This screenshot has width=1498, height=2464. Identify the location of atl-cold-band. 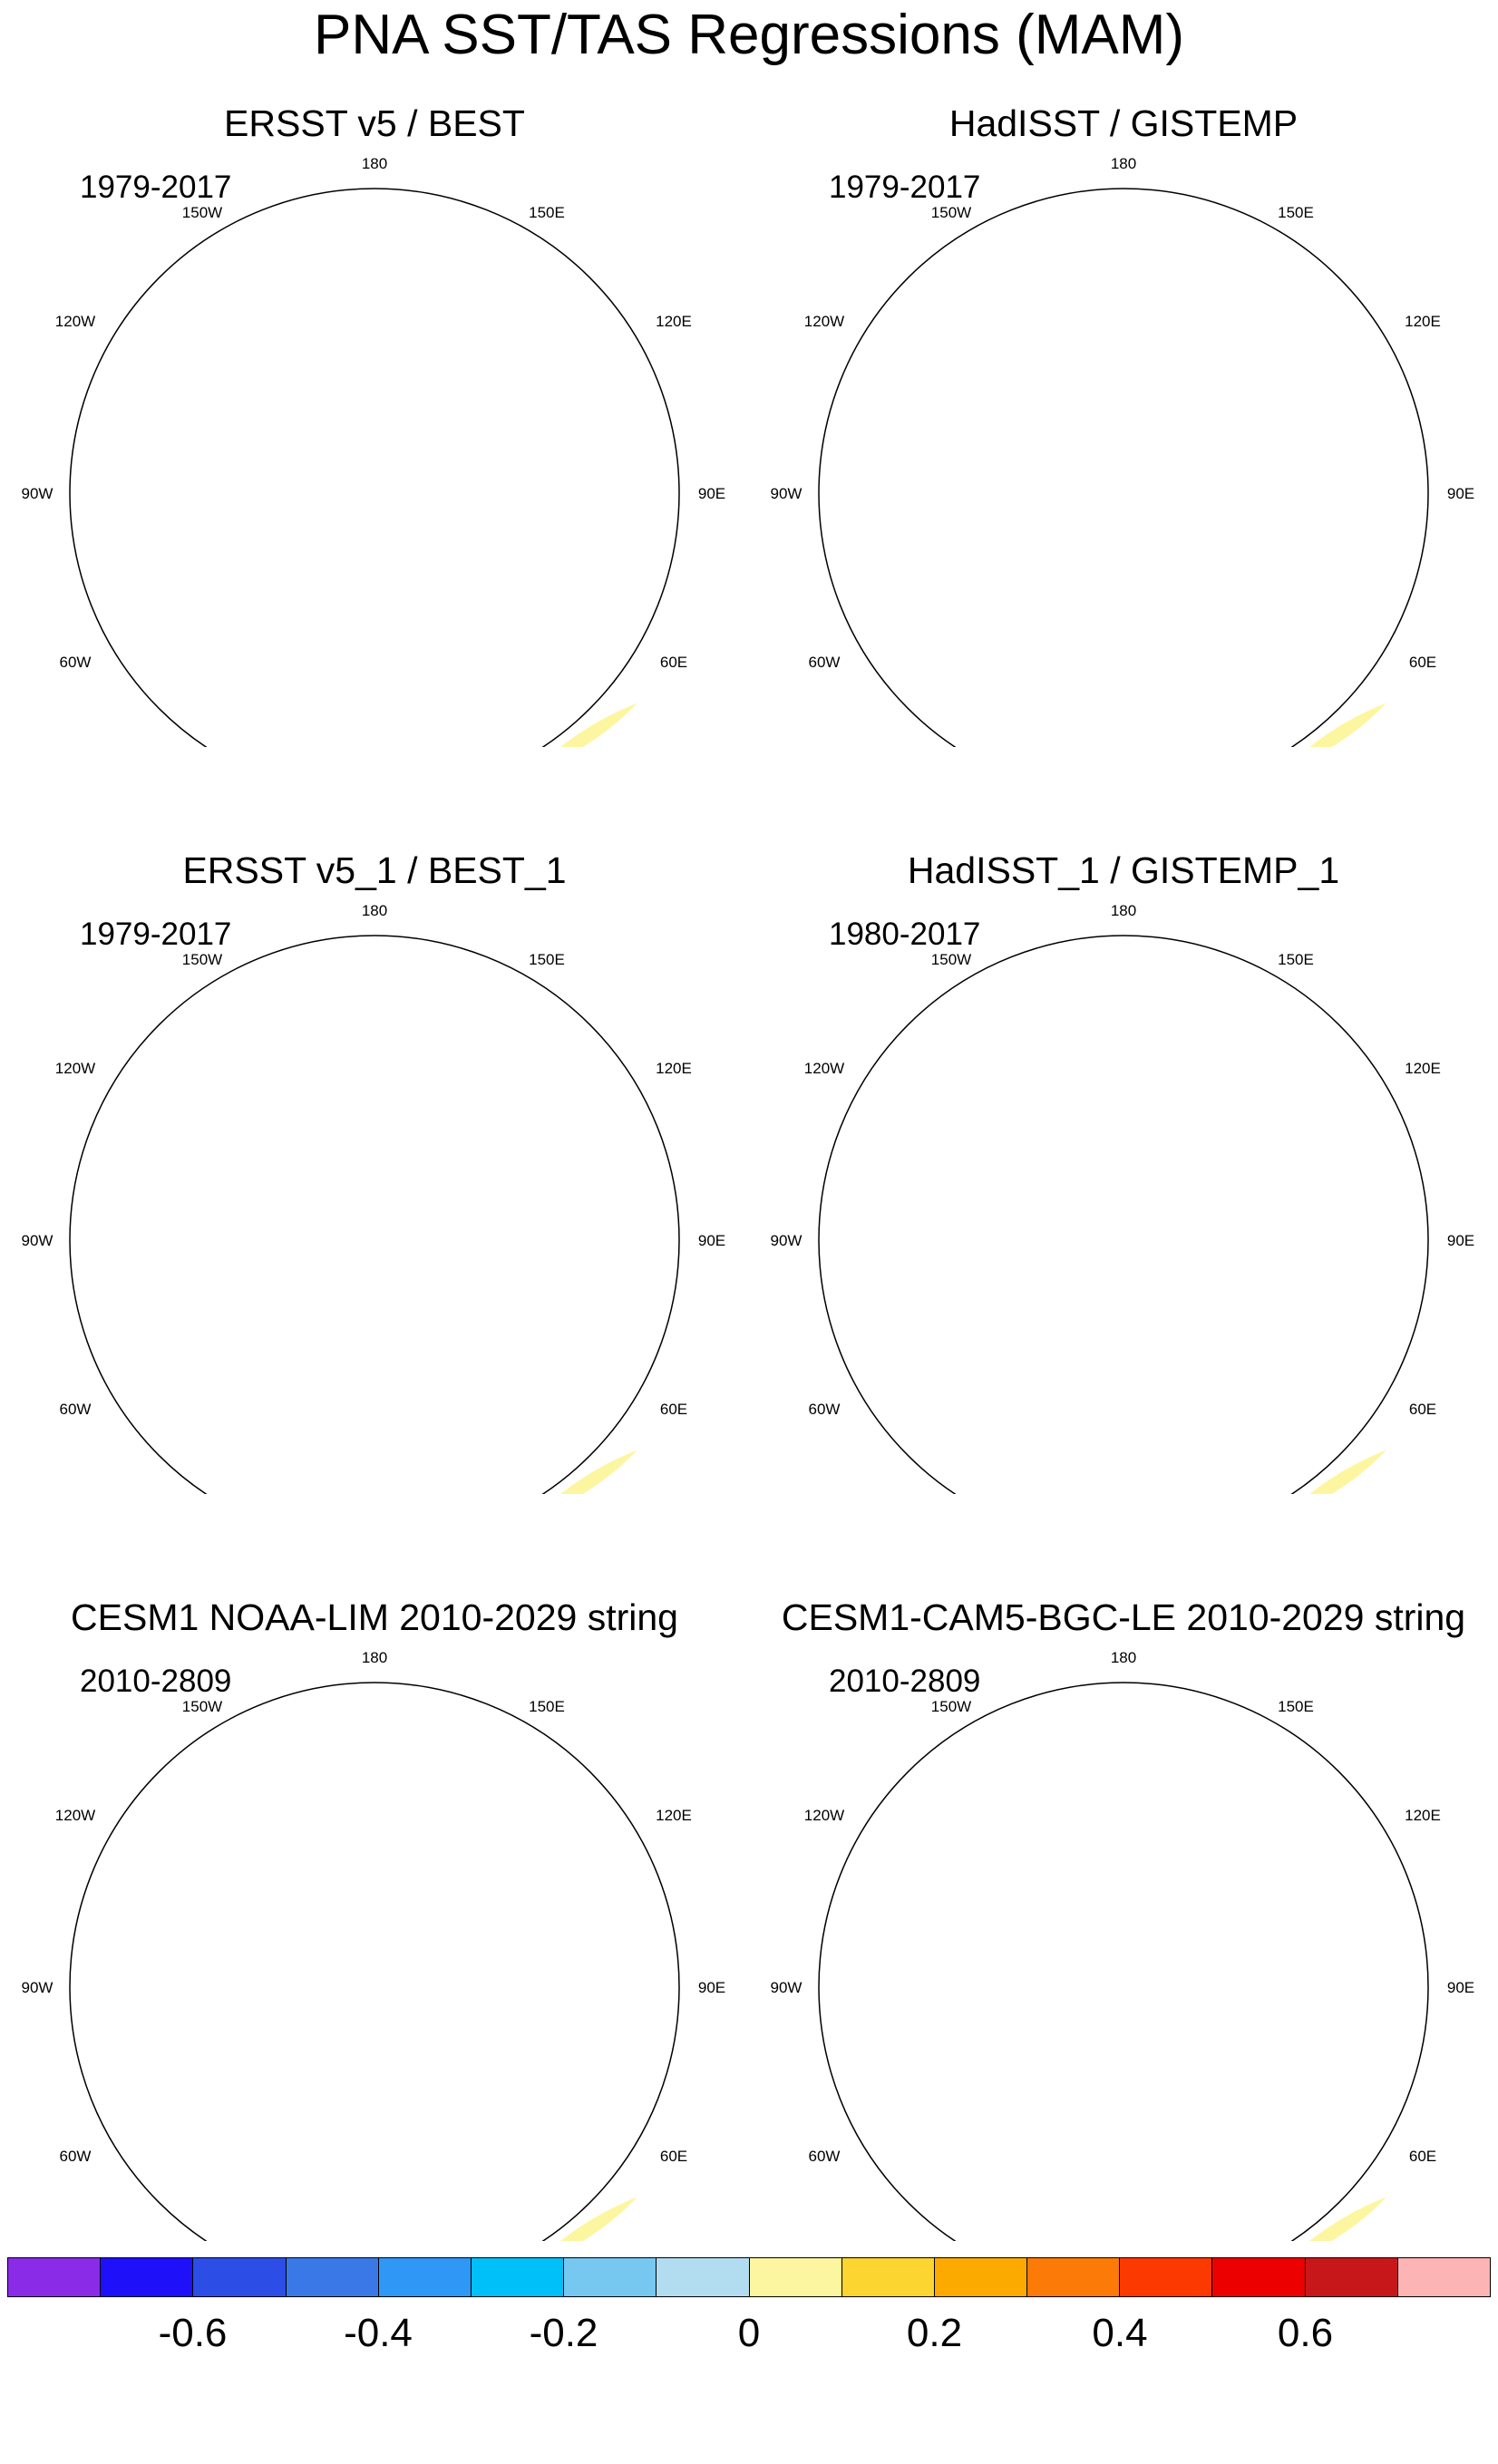
(145, 1367).